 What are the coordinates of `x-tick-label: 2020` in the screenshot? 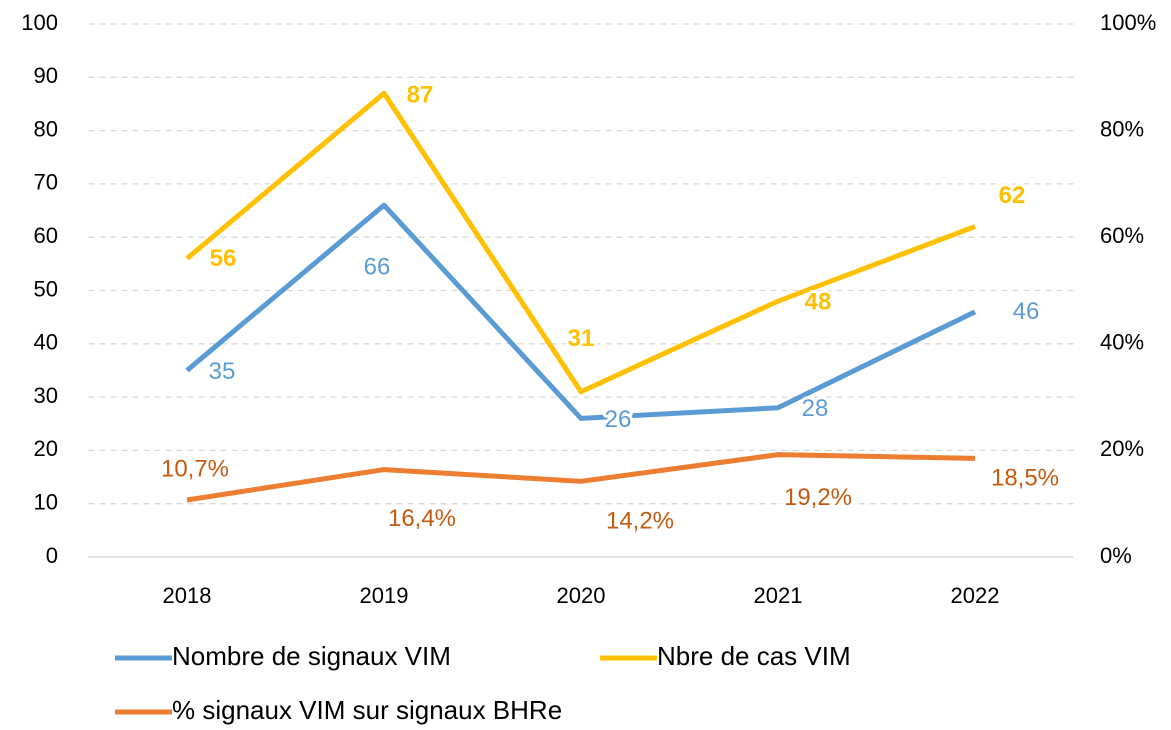 It's located at (581, 595).